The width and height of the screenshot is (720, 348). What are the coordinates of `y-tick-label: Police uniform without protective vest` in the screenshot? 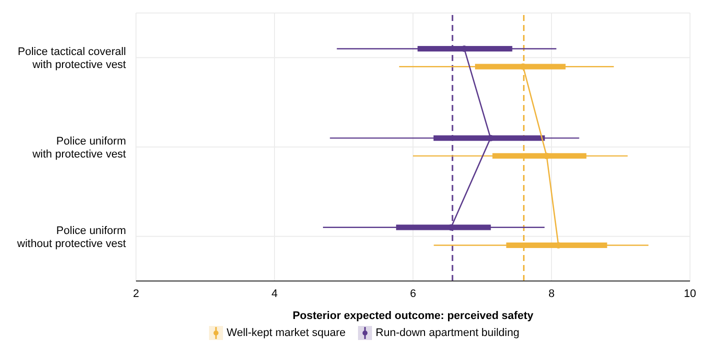 It's located at (71, 237).